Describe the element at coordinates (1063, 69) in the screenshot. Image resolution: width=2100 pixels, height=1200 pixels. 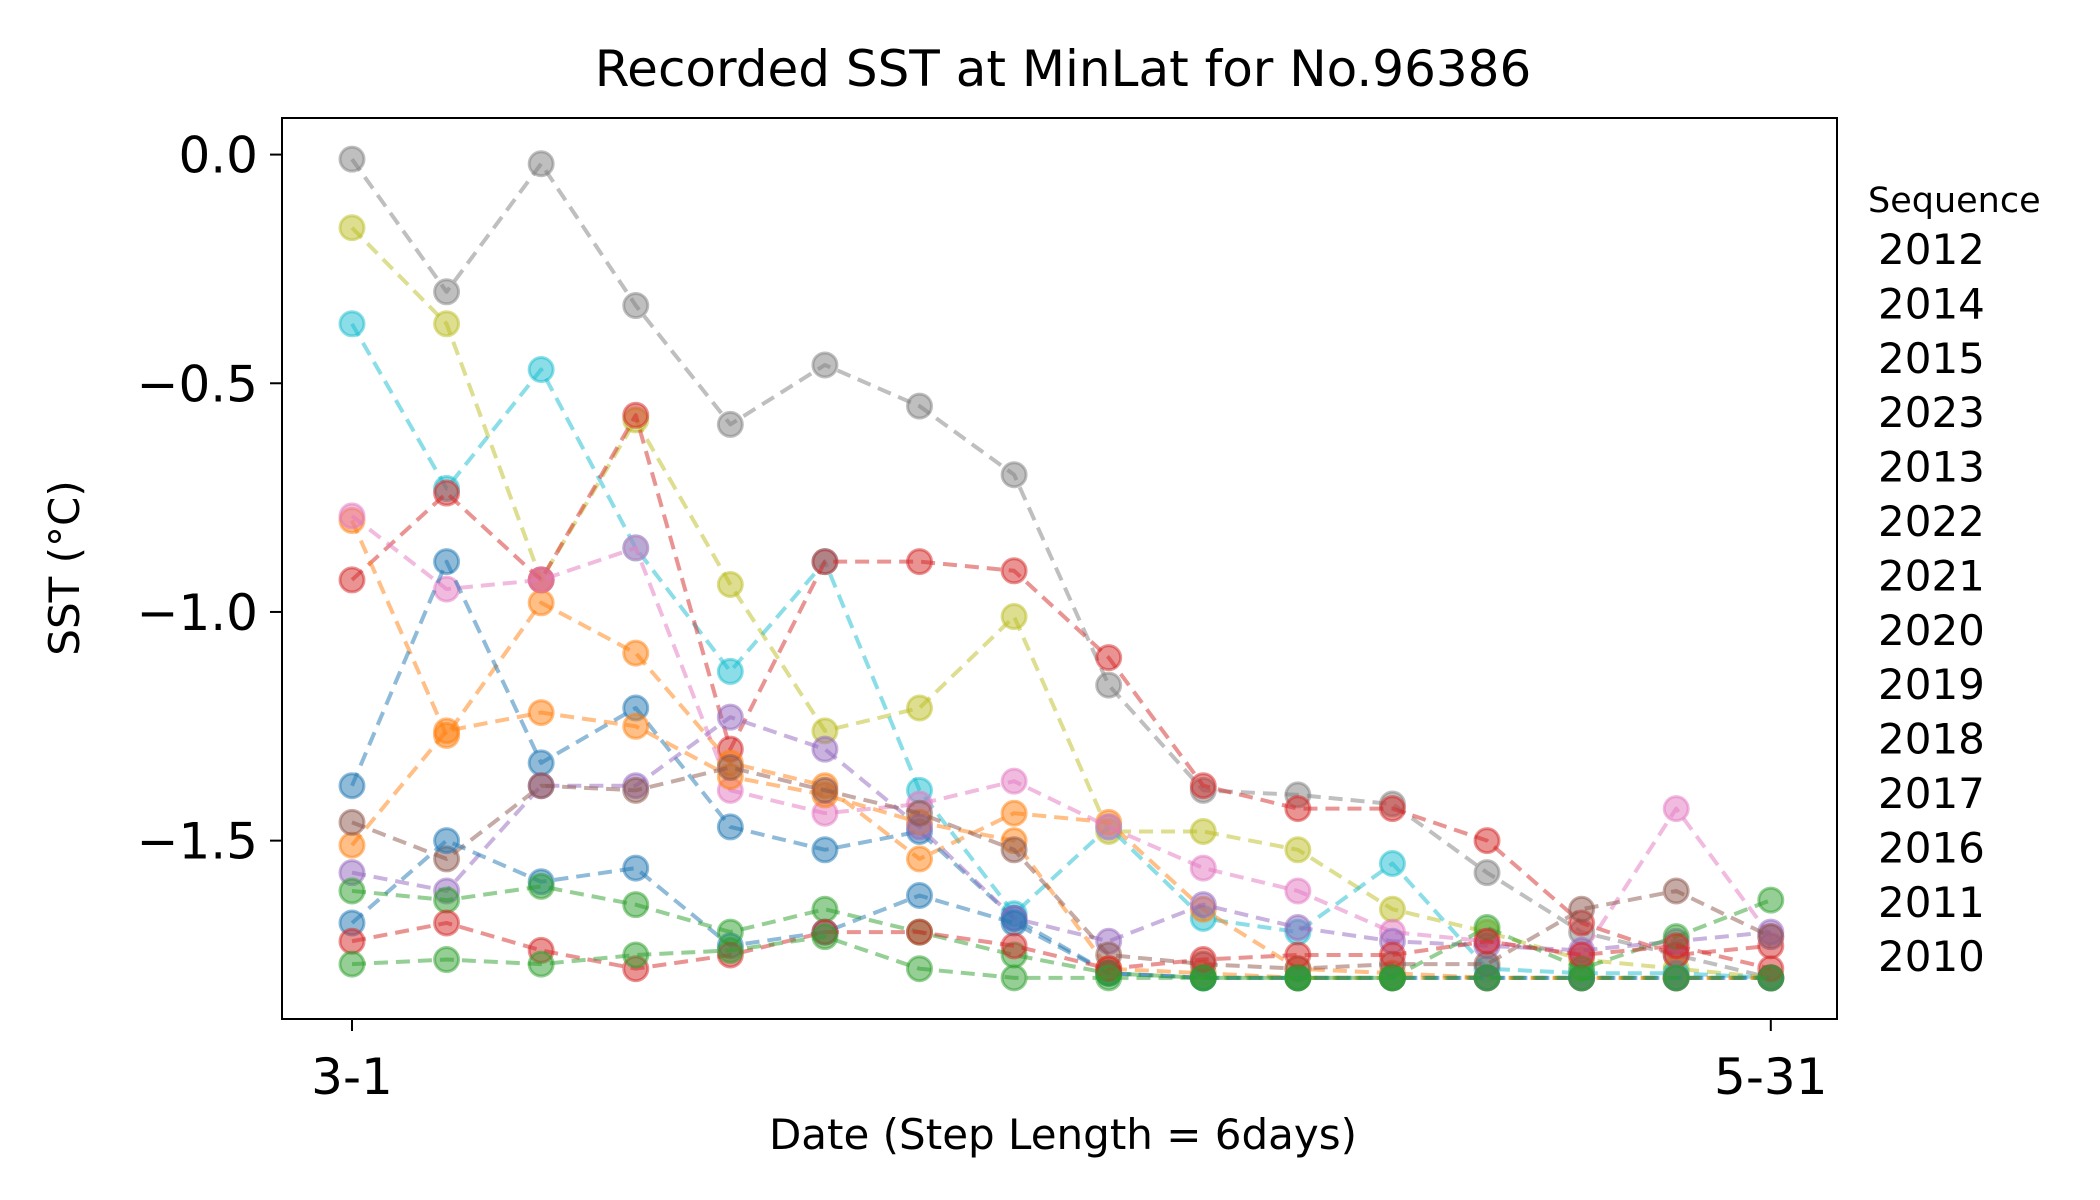
I see `chart-title: Recorded SST at MinLat for No.96386` at that location.